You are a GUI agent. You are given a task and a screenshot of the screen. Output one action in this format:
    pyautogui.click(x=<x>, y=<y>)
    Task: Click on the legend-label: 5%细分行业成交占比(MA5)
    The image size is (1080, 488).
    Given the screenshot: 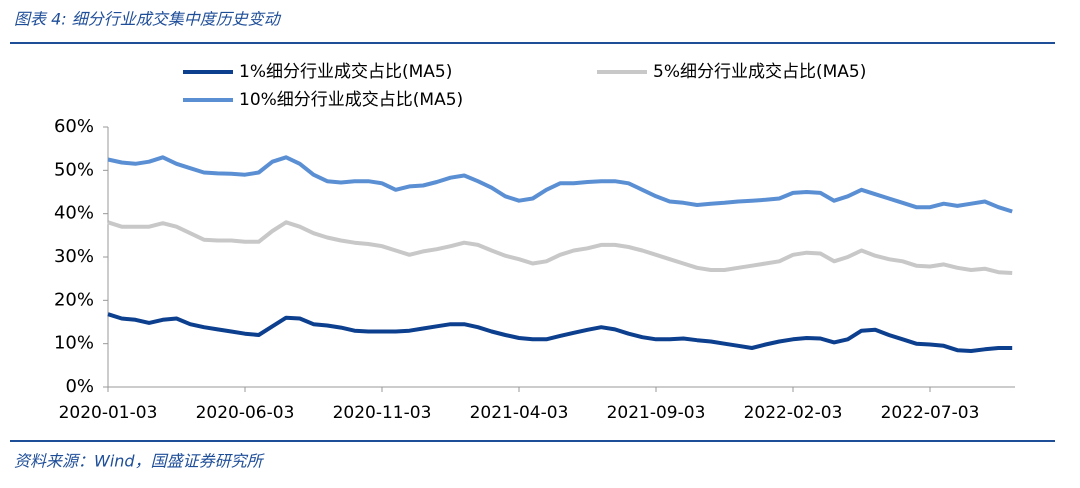 What is the action you would take?
    pyautogui.click(x=759, y=72)
    